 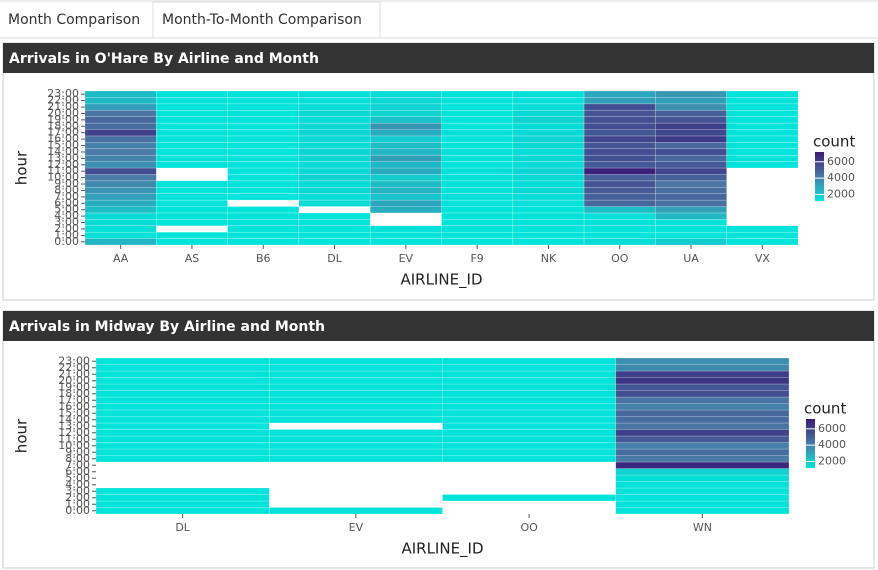 What do you see at coordinates (63, 164) in the screenshot?
I see `y-tick-label: 12:00` at bounding box center [63, 164].